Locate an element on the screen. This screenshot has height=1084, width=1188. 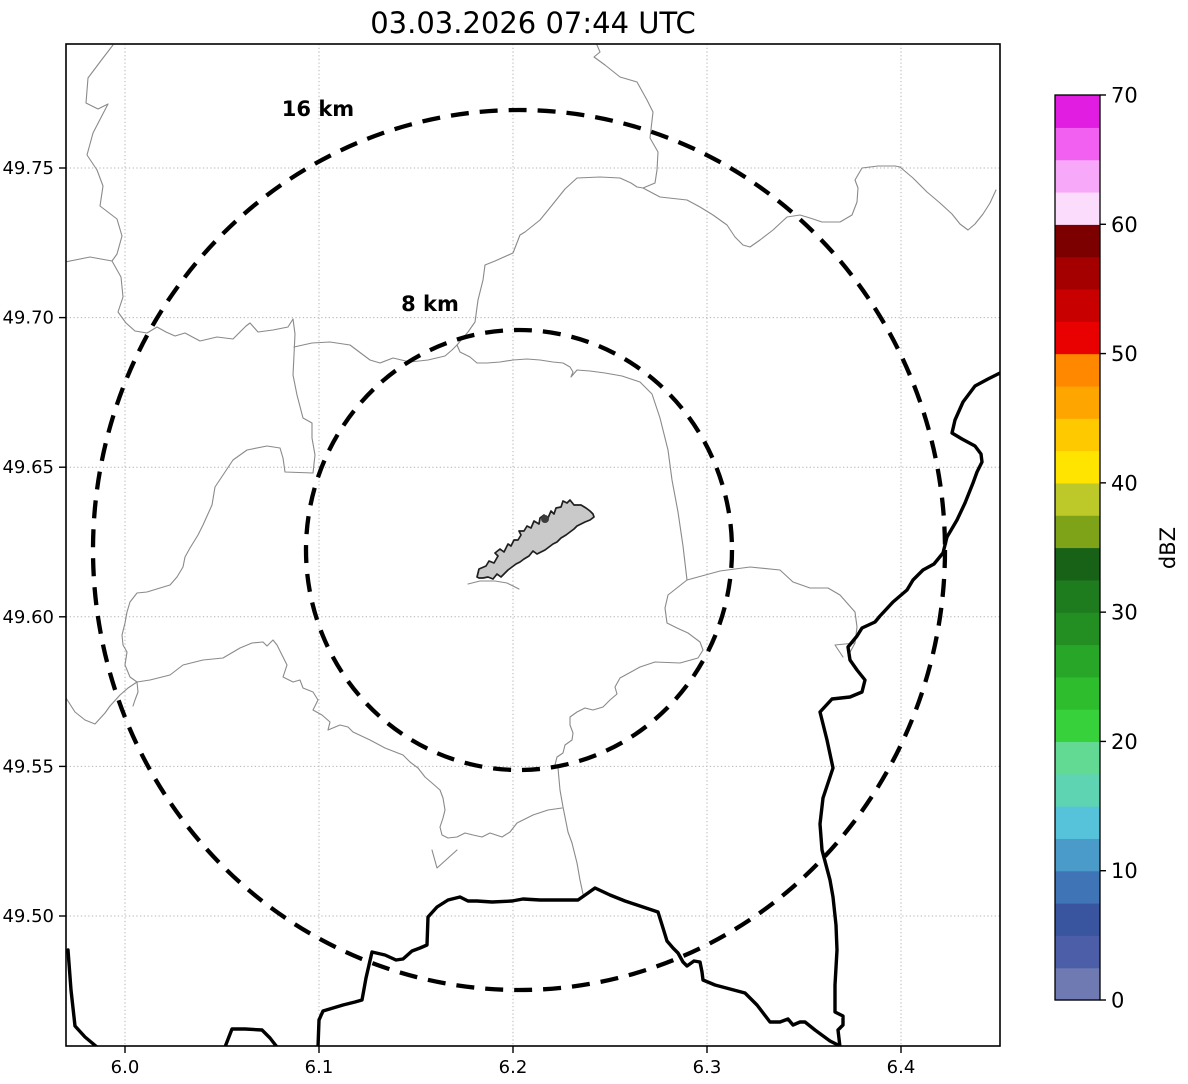
colorbar-frame is located at coordinates (1077, 547).